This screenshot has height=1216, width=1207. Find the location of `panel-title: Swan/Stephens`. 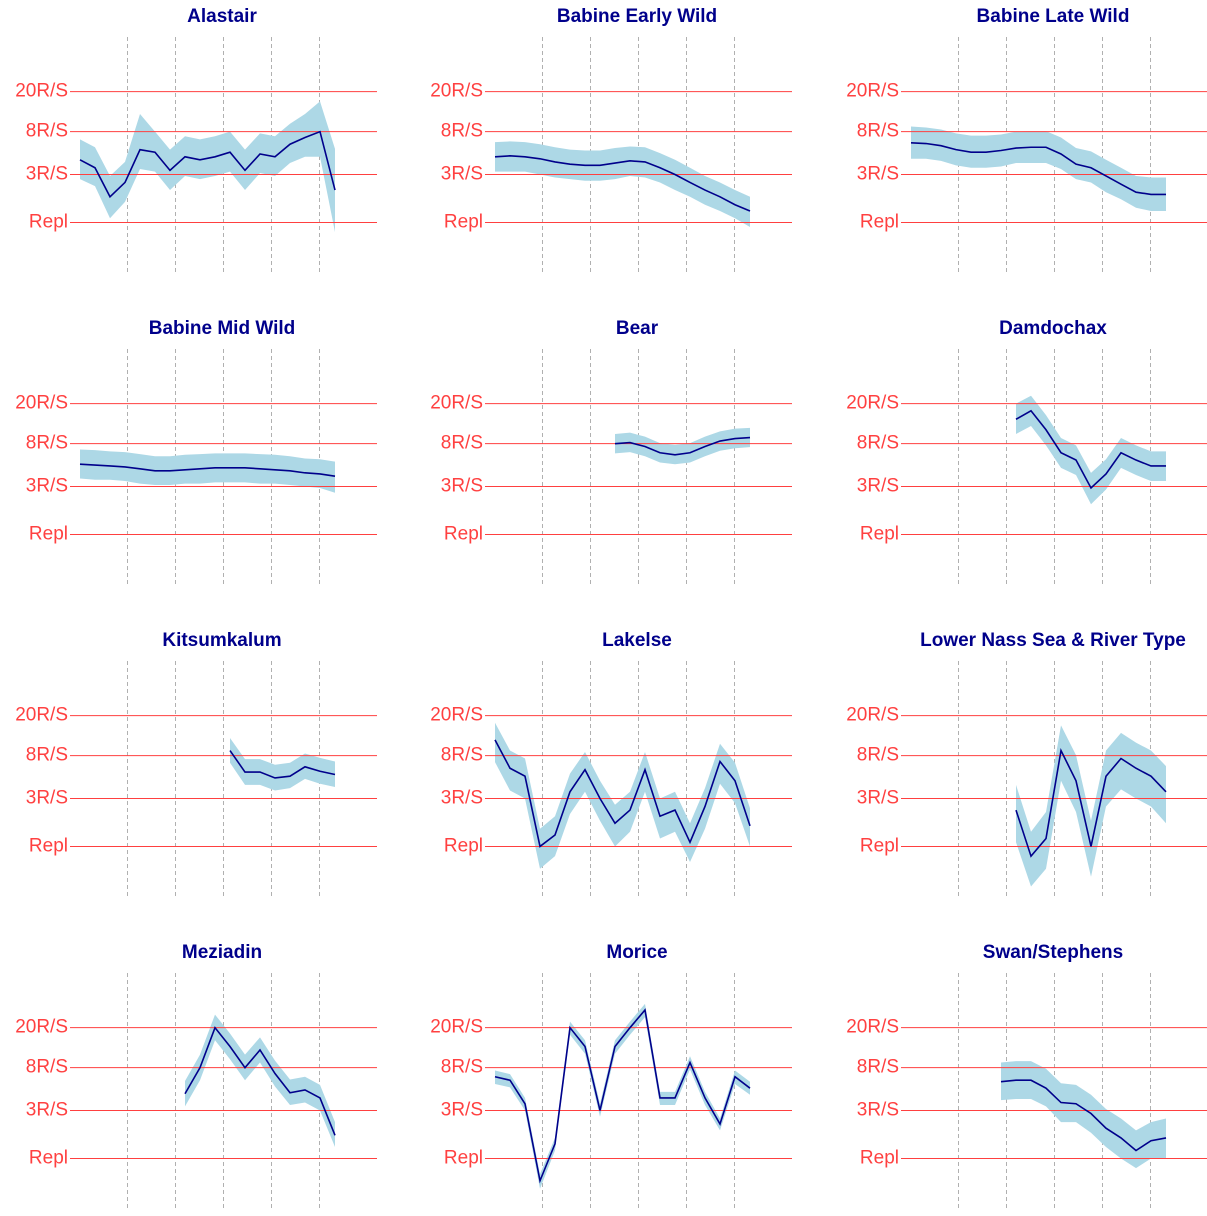

panel-title: Swan/Stephens is located at coordinates (1053, 952).